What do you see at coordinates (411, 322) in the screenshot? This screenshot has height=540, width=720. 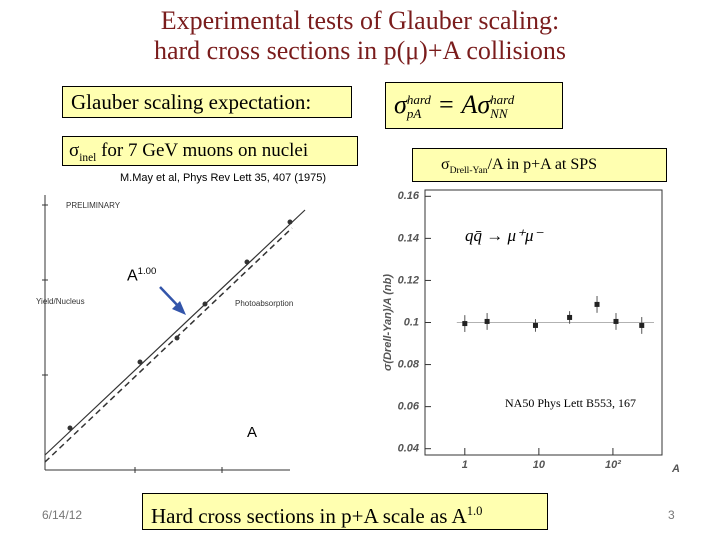 I see `y-tick-label: 0.1` at bounding box center [411, 322].